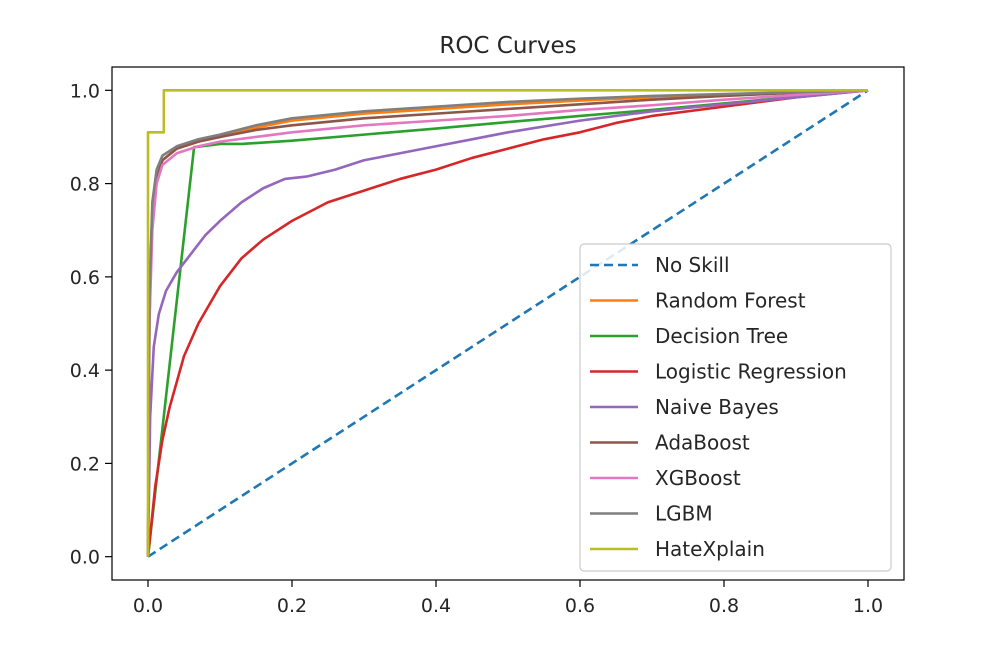 The image size is (1002, 662). I want to click on y-axis: 0.0 0.2 0.4 0.6 0.8 1.0, so click(91, 324).